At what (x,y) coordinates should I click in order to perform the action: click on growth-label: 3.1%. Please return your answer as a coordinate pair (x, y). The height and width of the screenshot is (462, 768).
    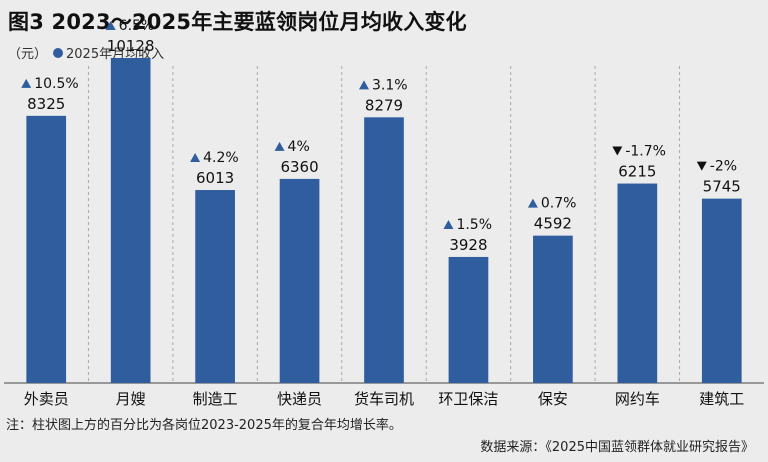
    Looking at the image, I should click on (390, 85).